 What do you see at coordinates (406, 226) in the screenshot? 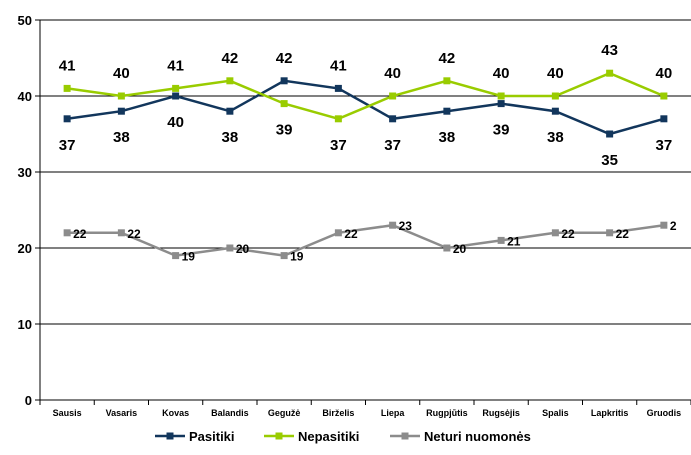
I see `data-label: 23` at bounding box center [406, 226].